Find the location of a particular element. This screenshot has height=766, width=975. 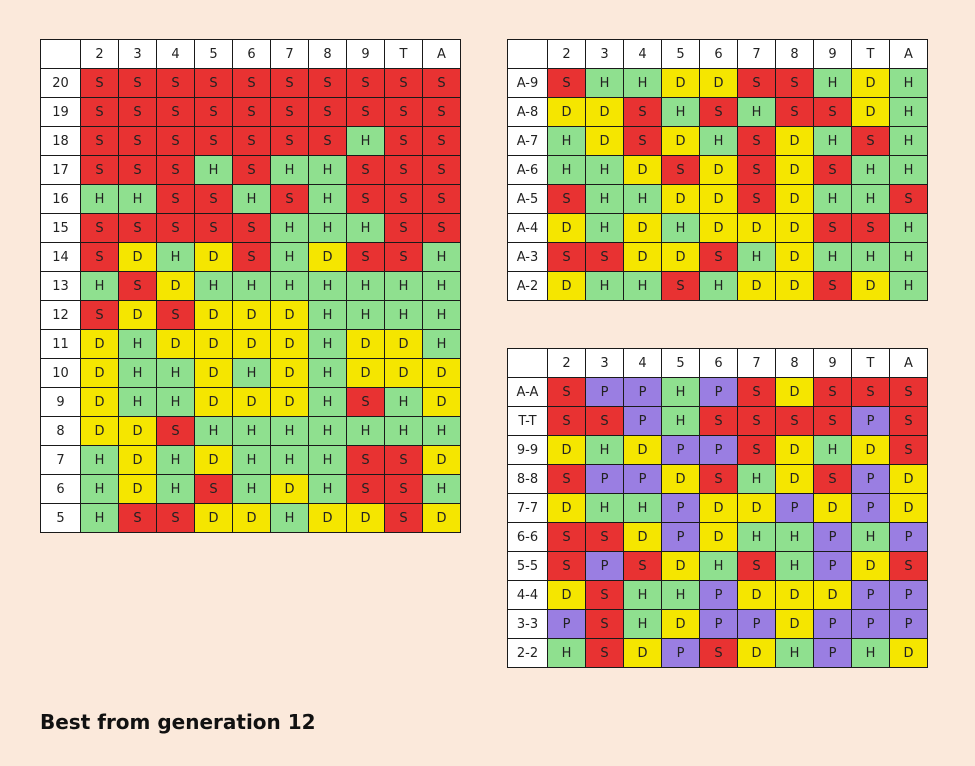

hard-totals-row-label: 20 is located at coordinates (60, 83).